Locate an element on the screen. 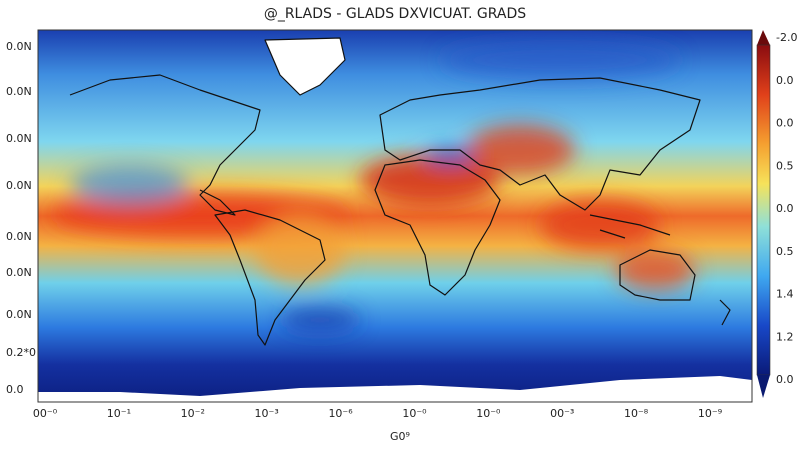  map-title: @_RLADS - GLADS DXVICUAT. GRADS is located at coordinates (395, 14).